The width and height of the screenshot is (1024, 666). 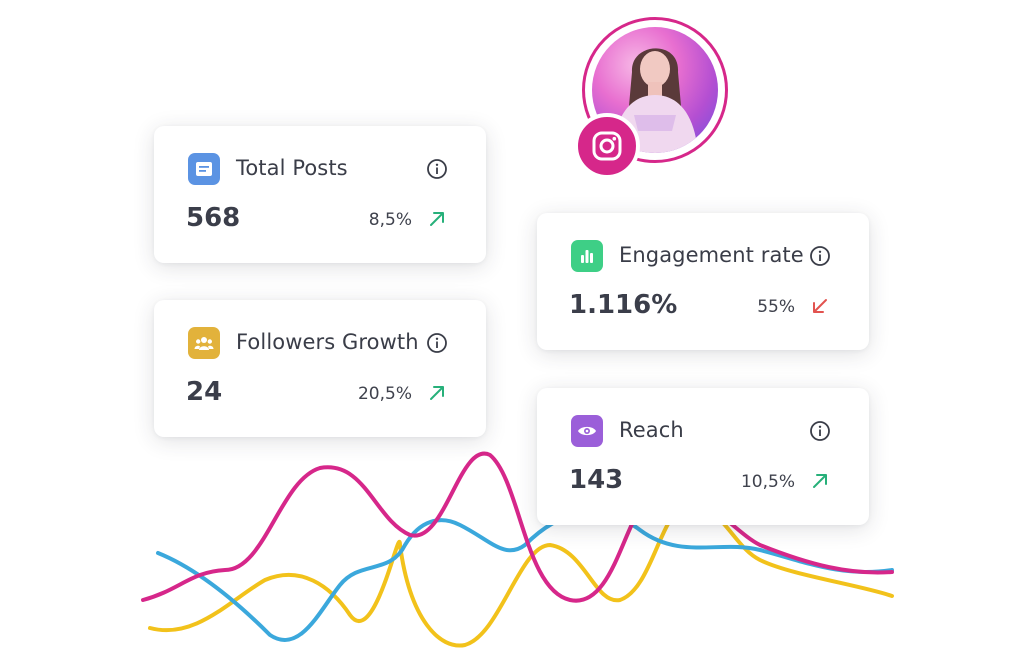 I want to click on total-posts-change: 8,5%, so click(x=390, y=220).